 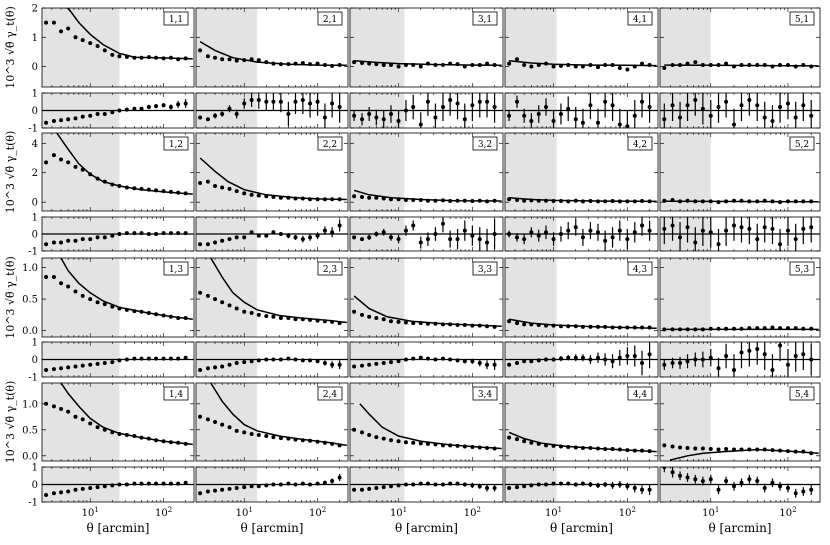 I want to click on scale-cut-shading, so click(x=227, y=297).